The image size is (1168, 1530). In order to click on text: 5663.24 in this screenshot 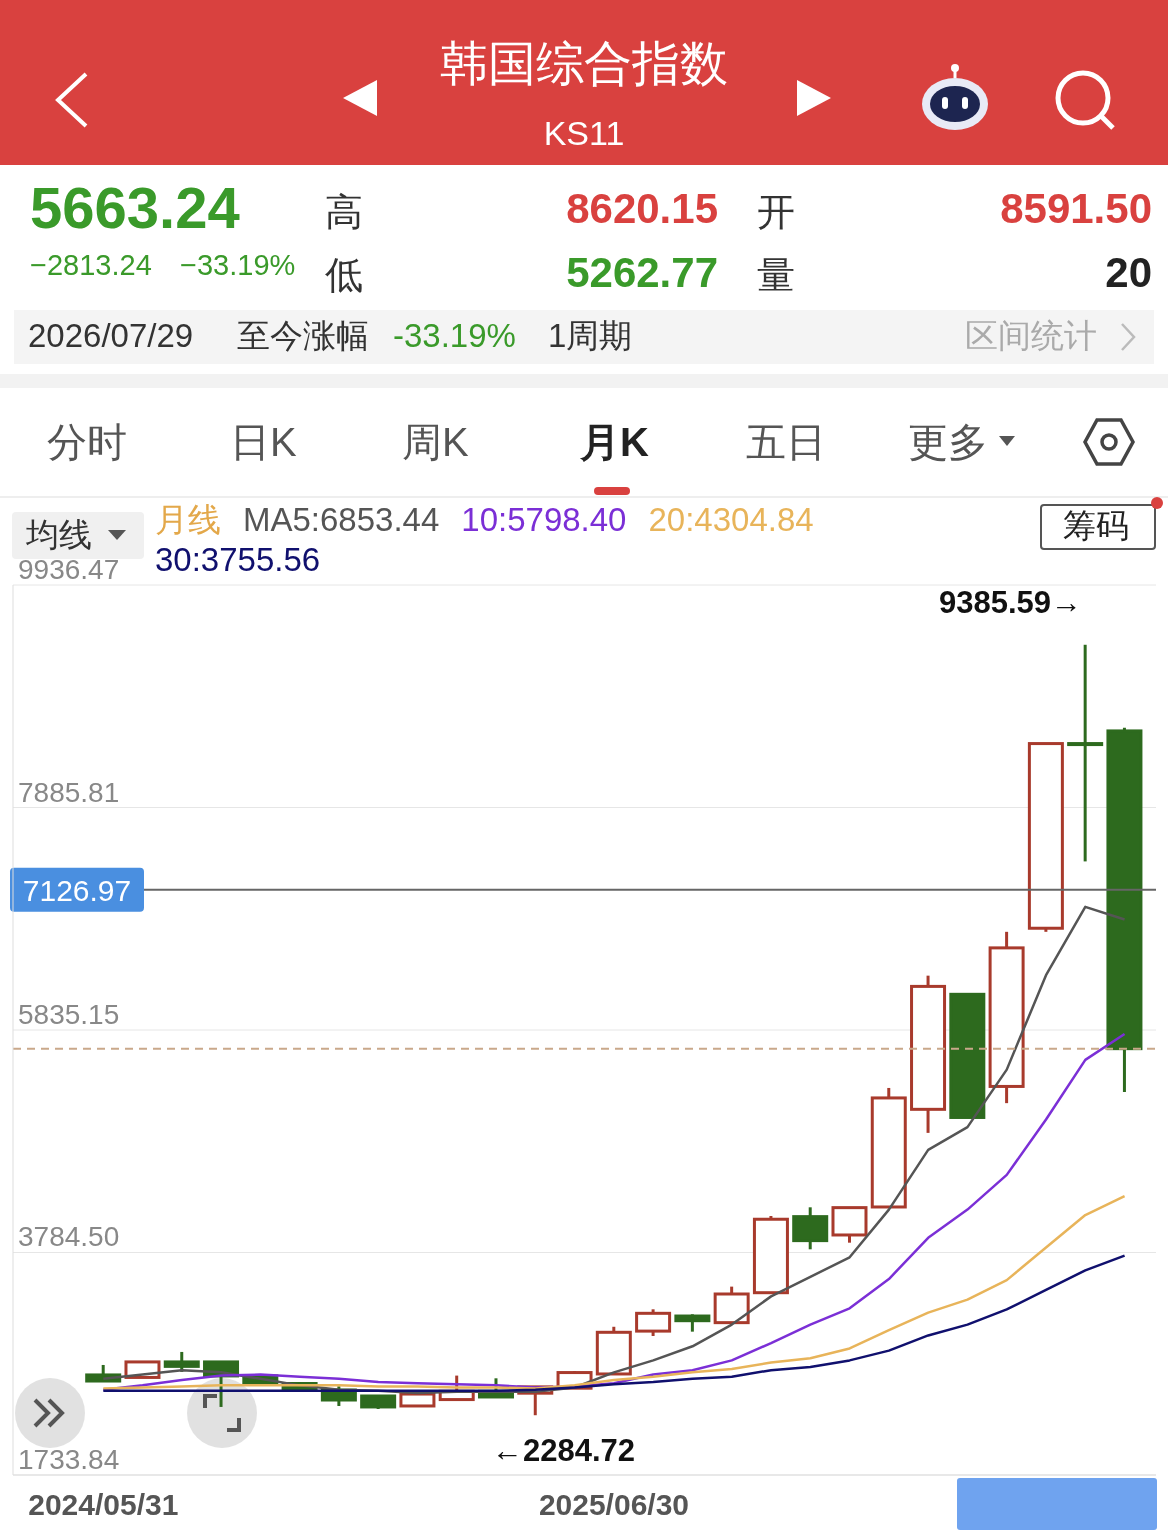, I will do `click(135, 207)`.